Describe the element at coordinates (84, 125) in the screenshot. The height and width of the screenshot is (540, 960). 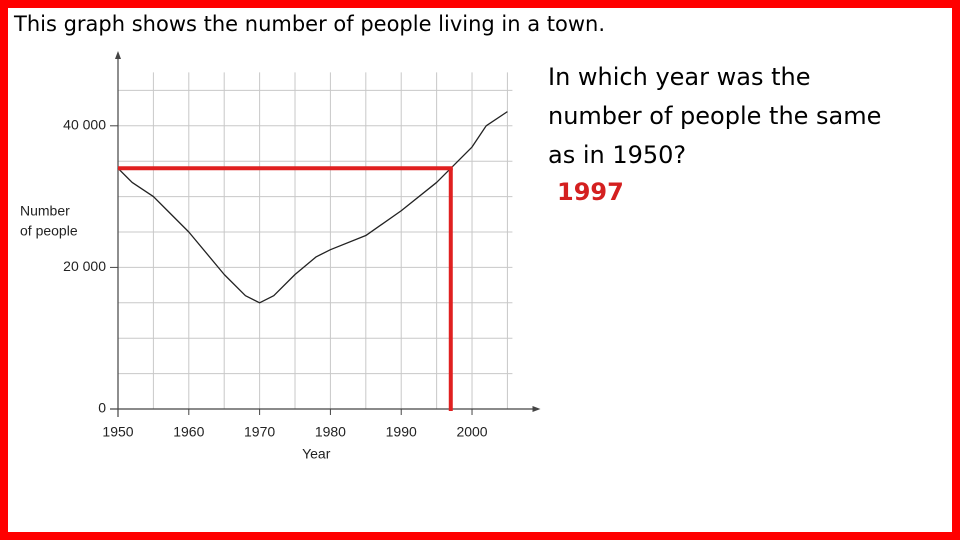
I see `y-tick-label: 40 000` at that location.